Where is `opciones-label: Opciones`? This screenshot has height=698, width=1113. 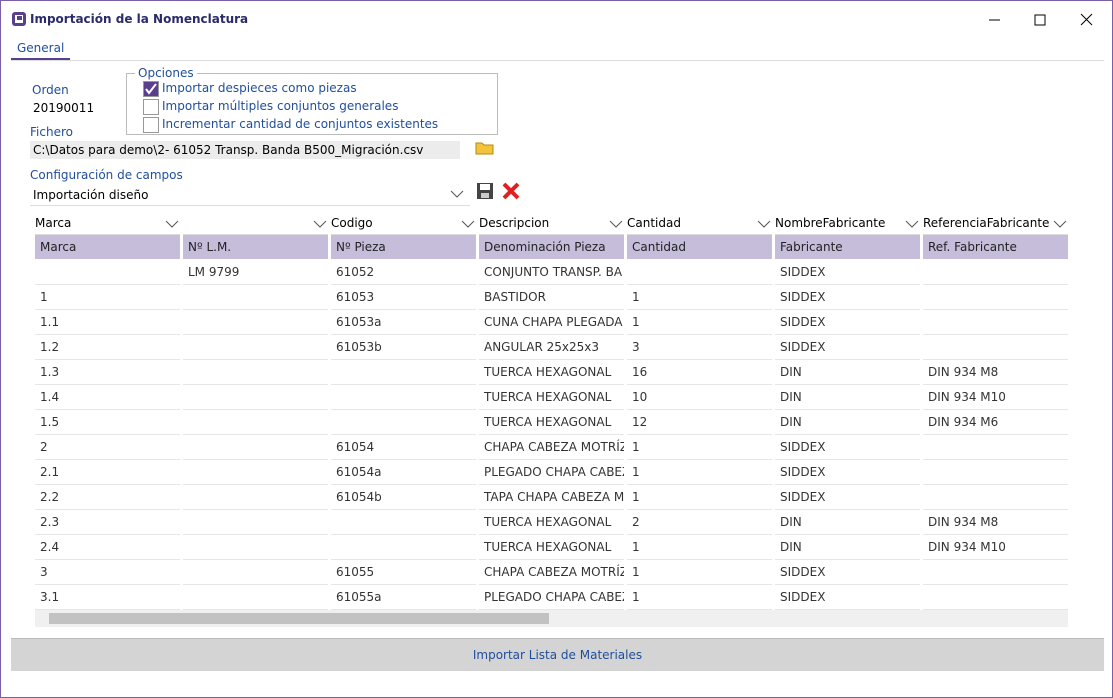
opciones-label: Opciones is located at coordinates (166, 73).